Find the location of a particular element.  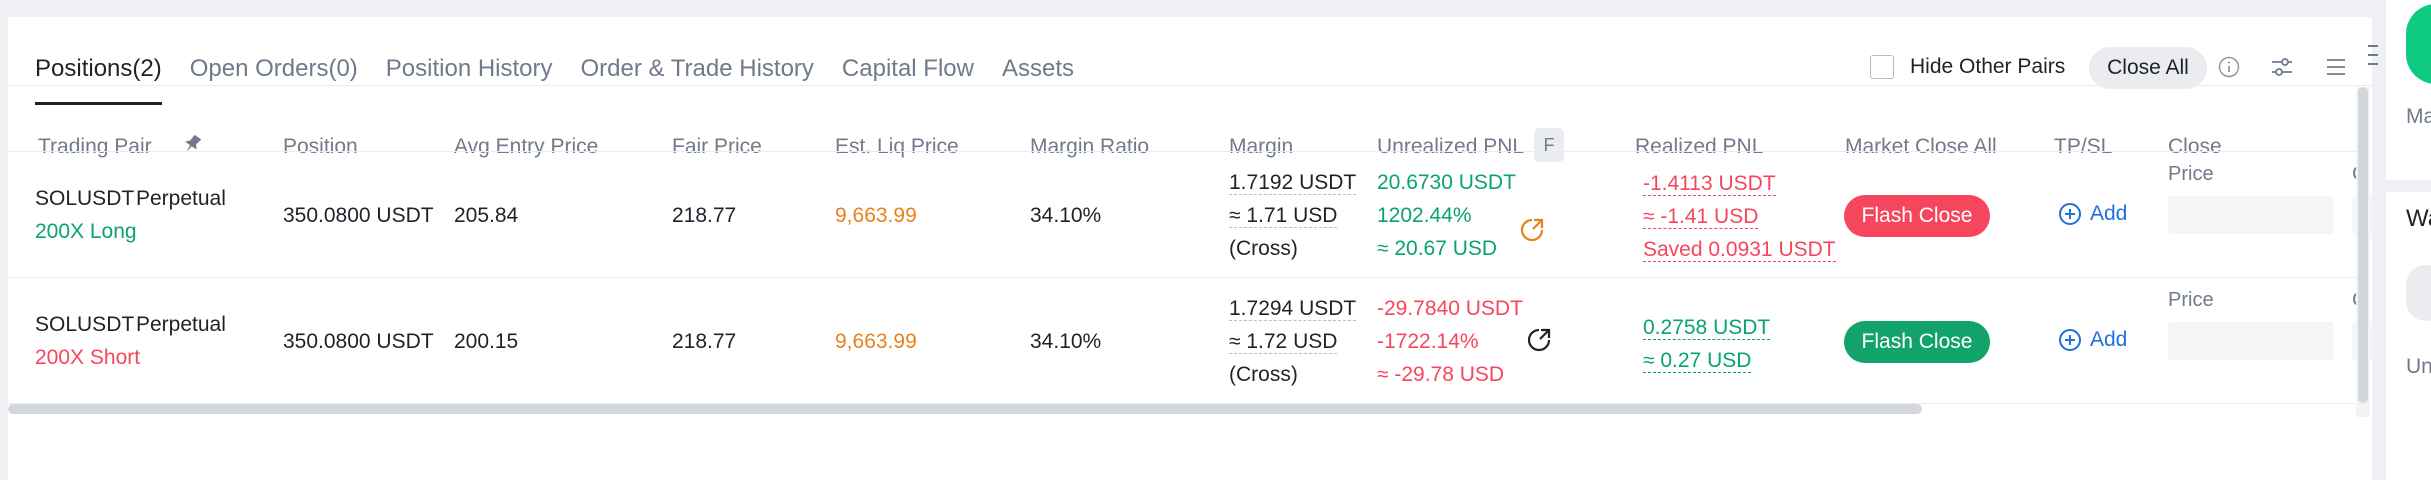

unrealized-pnl-percent: -1722.14% is located at coordinates (1428, 341).